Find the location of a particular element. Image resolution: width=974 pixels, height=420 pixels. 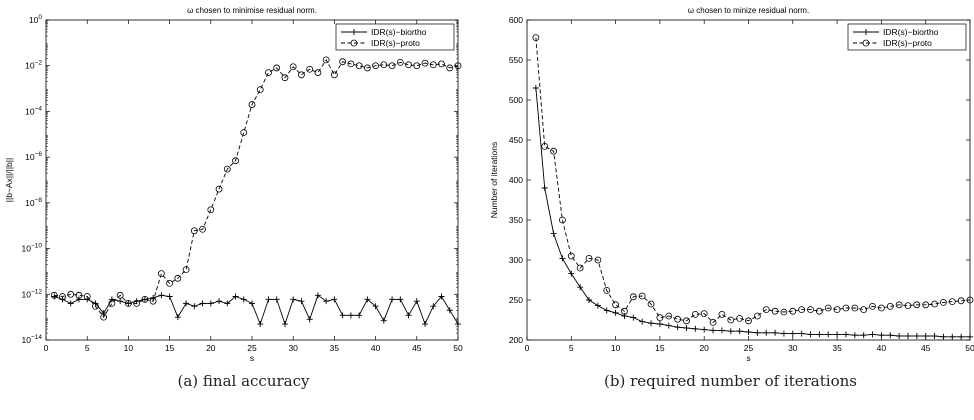

x-tick-label: 5 is located at coordinates (571, 348).